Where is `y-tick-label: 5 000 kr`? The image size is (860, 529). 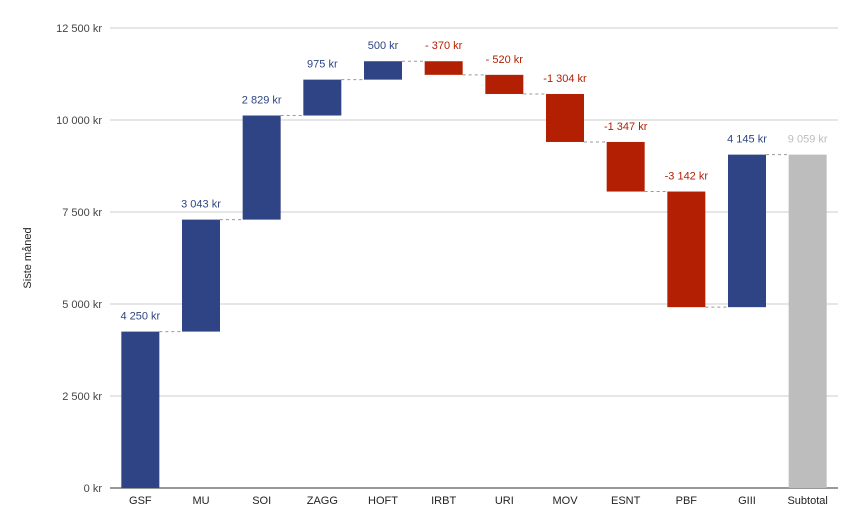
y-tick-label: 5 000 kr is located at coordinates (82, 305).